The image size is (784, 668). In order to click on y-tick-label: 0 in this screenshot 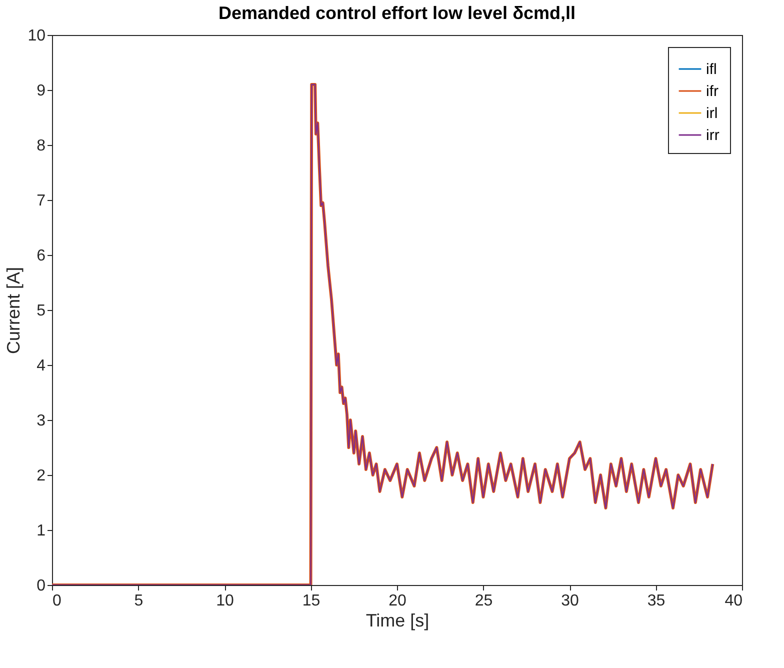, I will do `click(41, 586)`.